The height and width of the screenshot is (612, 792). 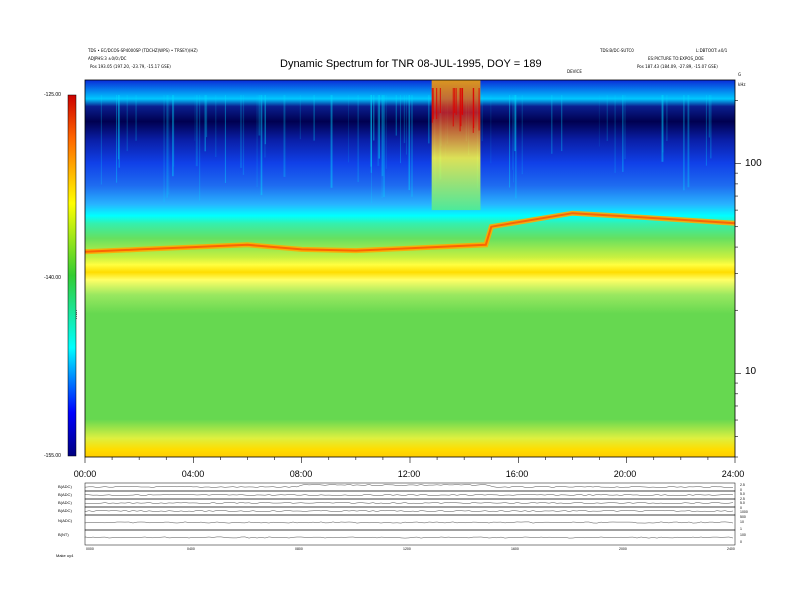 I want to click on header-right-line3: ES:PICTURE TO:EXPOS_DOE, so click(x=676, y=58).